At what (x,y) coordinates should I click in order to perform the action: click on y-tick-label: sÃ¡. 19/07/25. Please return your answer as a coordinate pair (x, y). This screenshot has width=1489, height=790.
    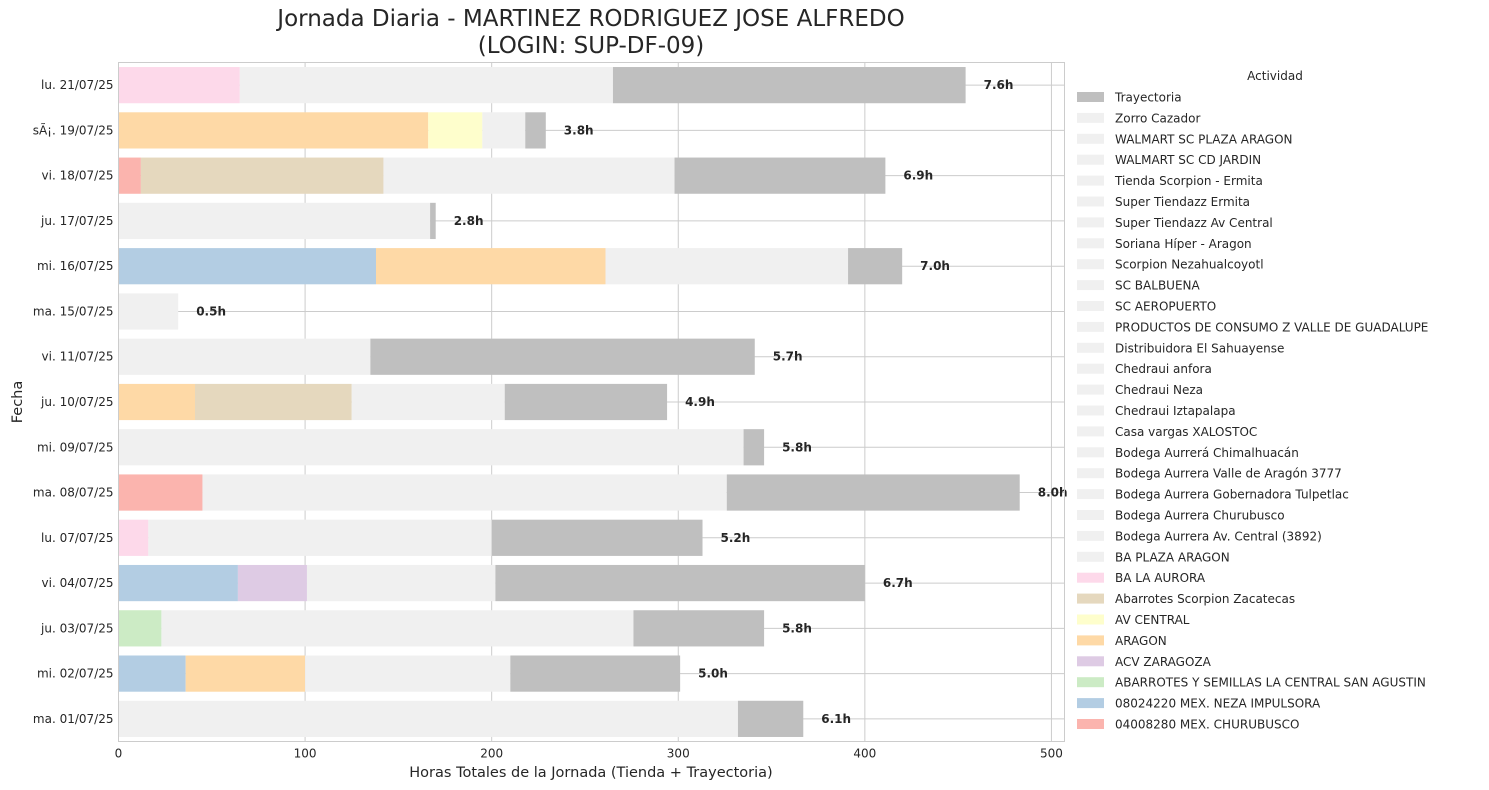
    Looking at the image, I should click on (73, 129).